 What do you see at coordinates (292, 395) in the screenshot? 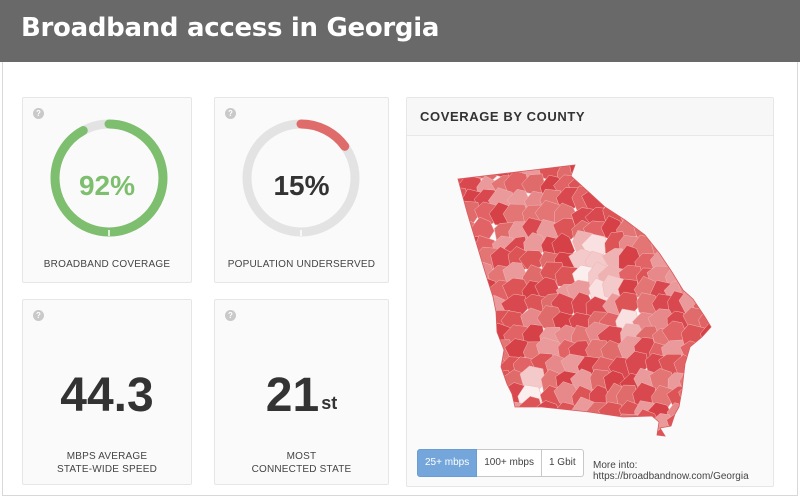
I see `rank-number: 21` at bounding box center [292, 395].